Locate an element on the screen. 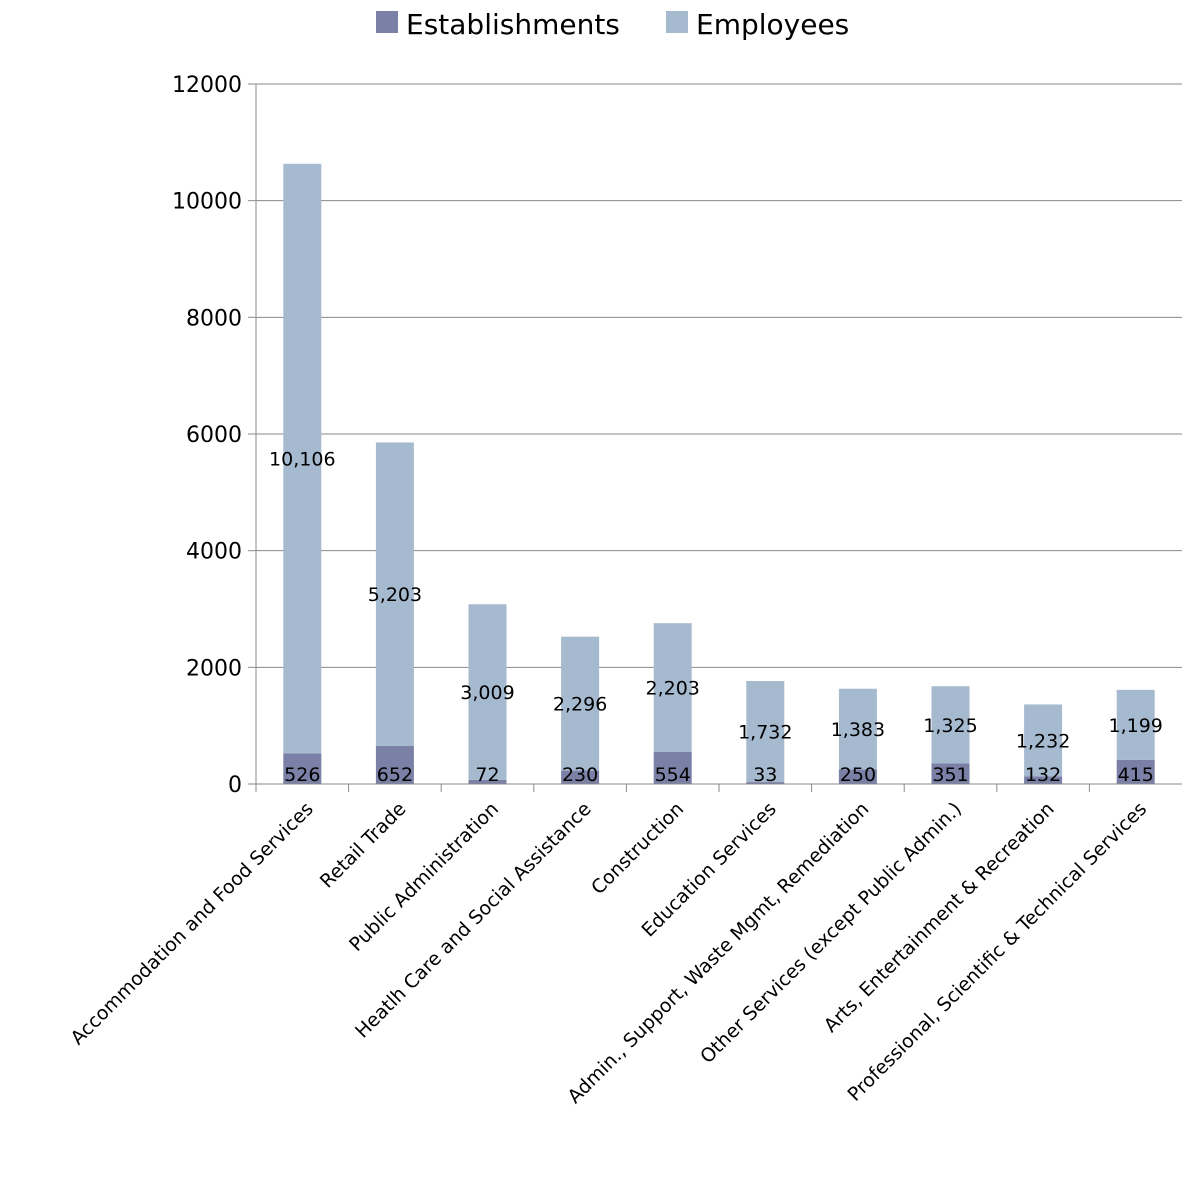 The image size is (1182, 1182). x-category-label: Construction is located at coordinates (637, 848).